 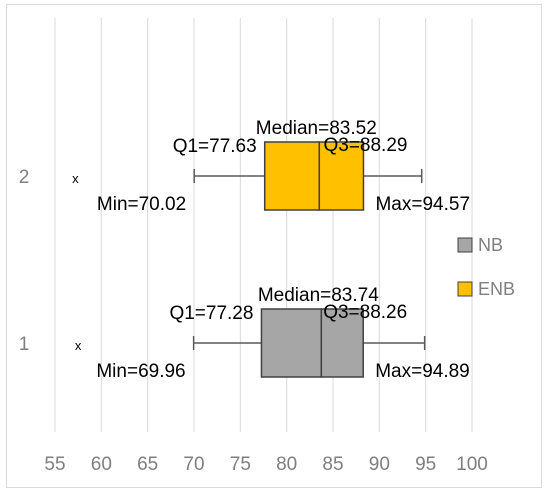 I want to click on x-tick-label-100: 100, so click(x=472, y=464).